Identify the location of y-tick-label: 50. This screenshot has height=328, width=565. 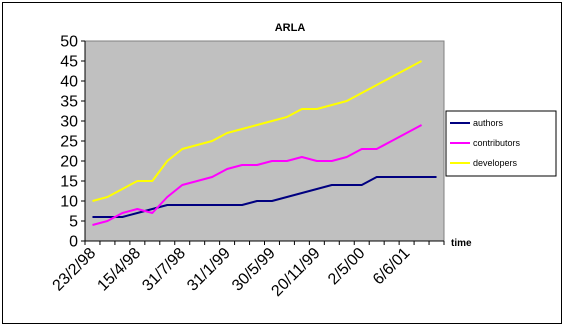
(69, 42).